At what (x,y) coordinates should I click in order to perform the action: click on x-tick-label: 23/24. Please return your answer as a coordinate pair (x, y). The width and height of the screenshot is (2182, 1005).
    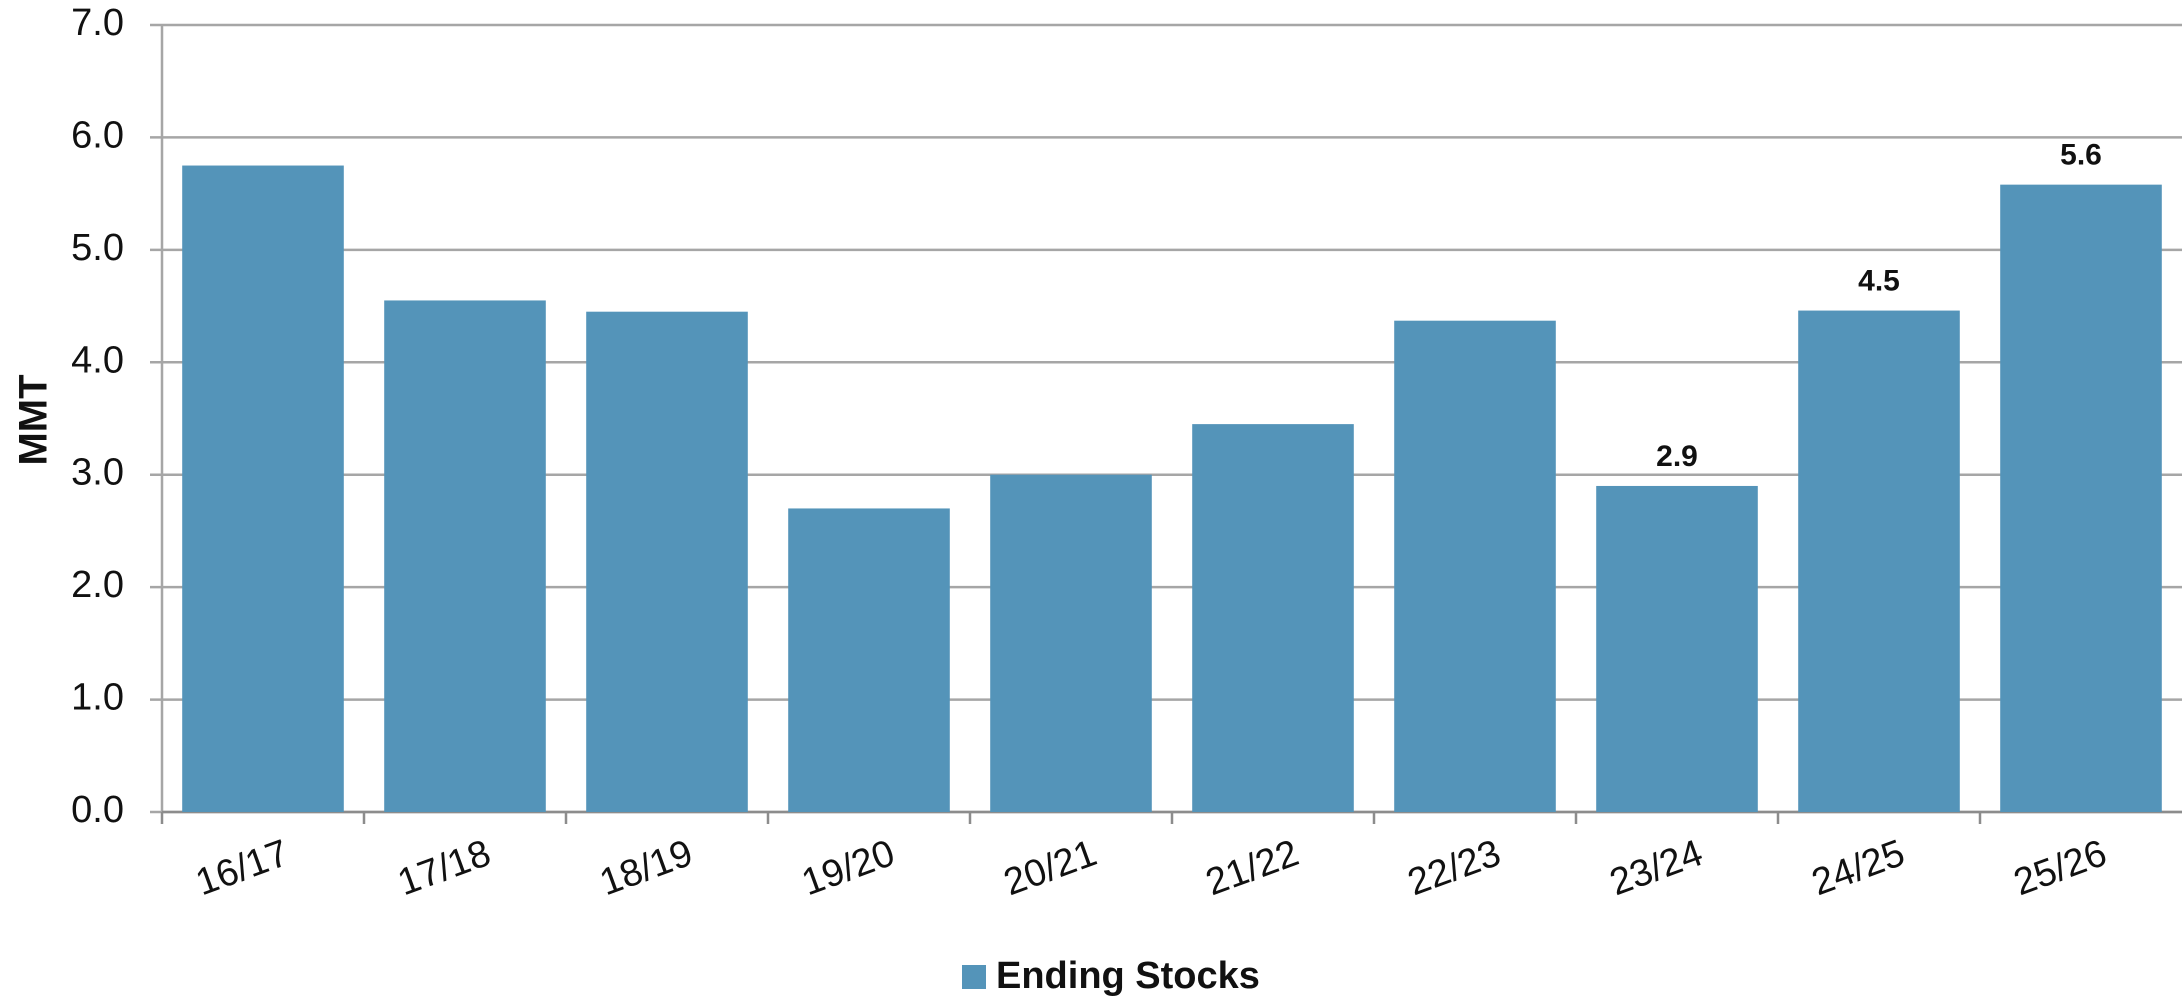
    Looking at the image, I should click on (1656, 868).